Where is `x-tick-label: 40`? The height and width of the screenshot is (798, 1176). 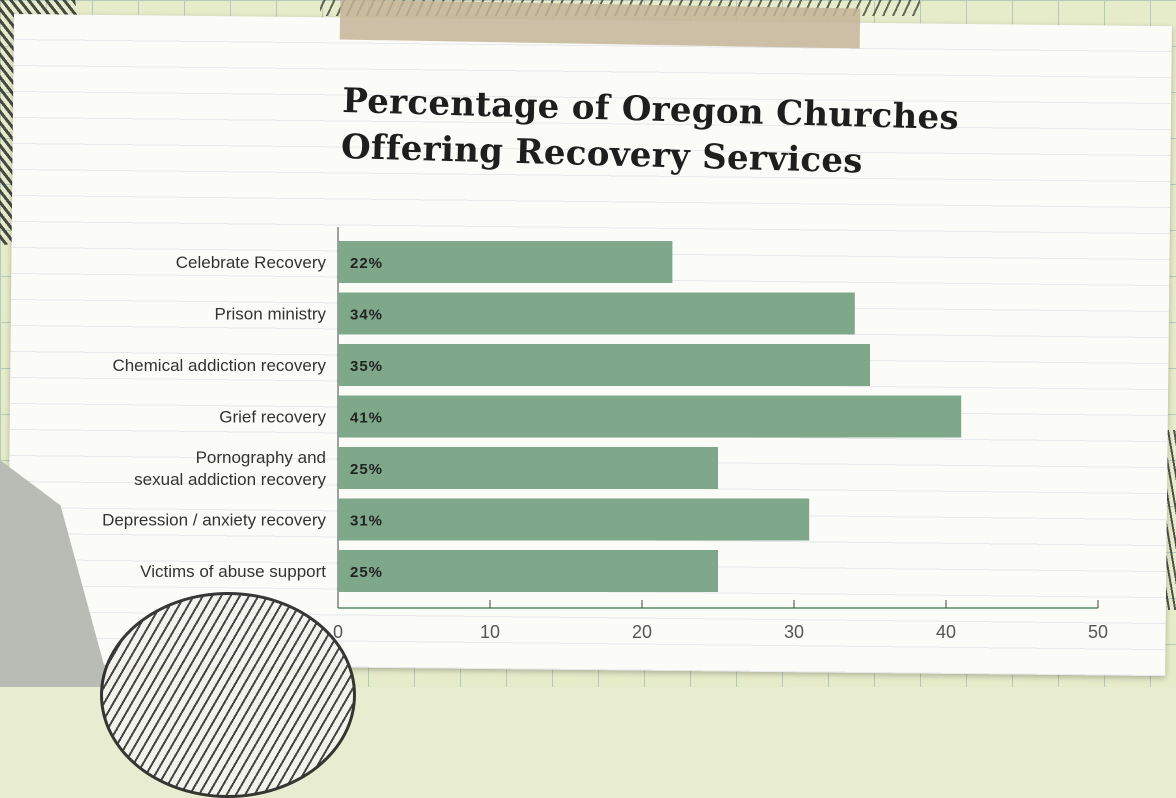 x-tick-label: 40 is located at coordinates (946, 632).